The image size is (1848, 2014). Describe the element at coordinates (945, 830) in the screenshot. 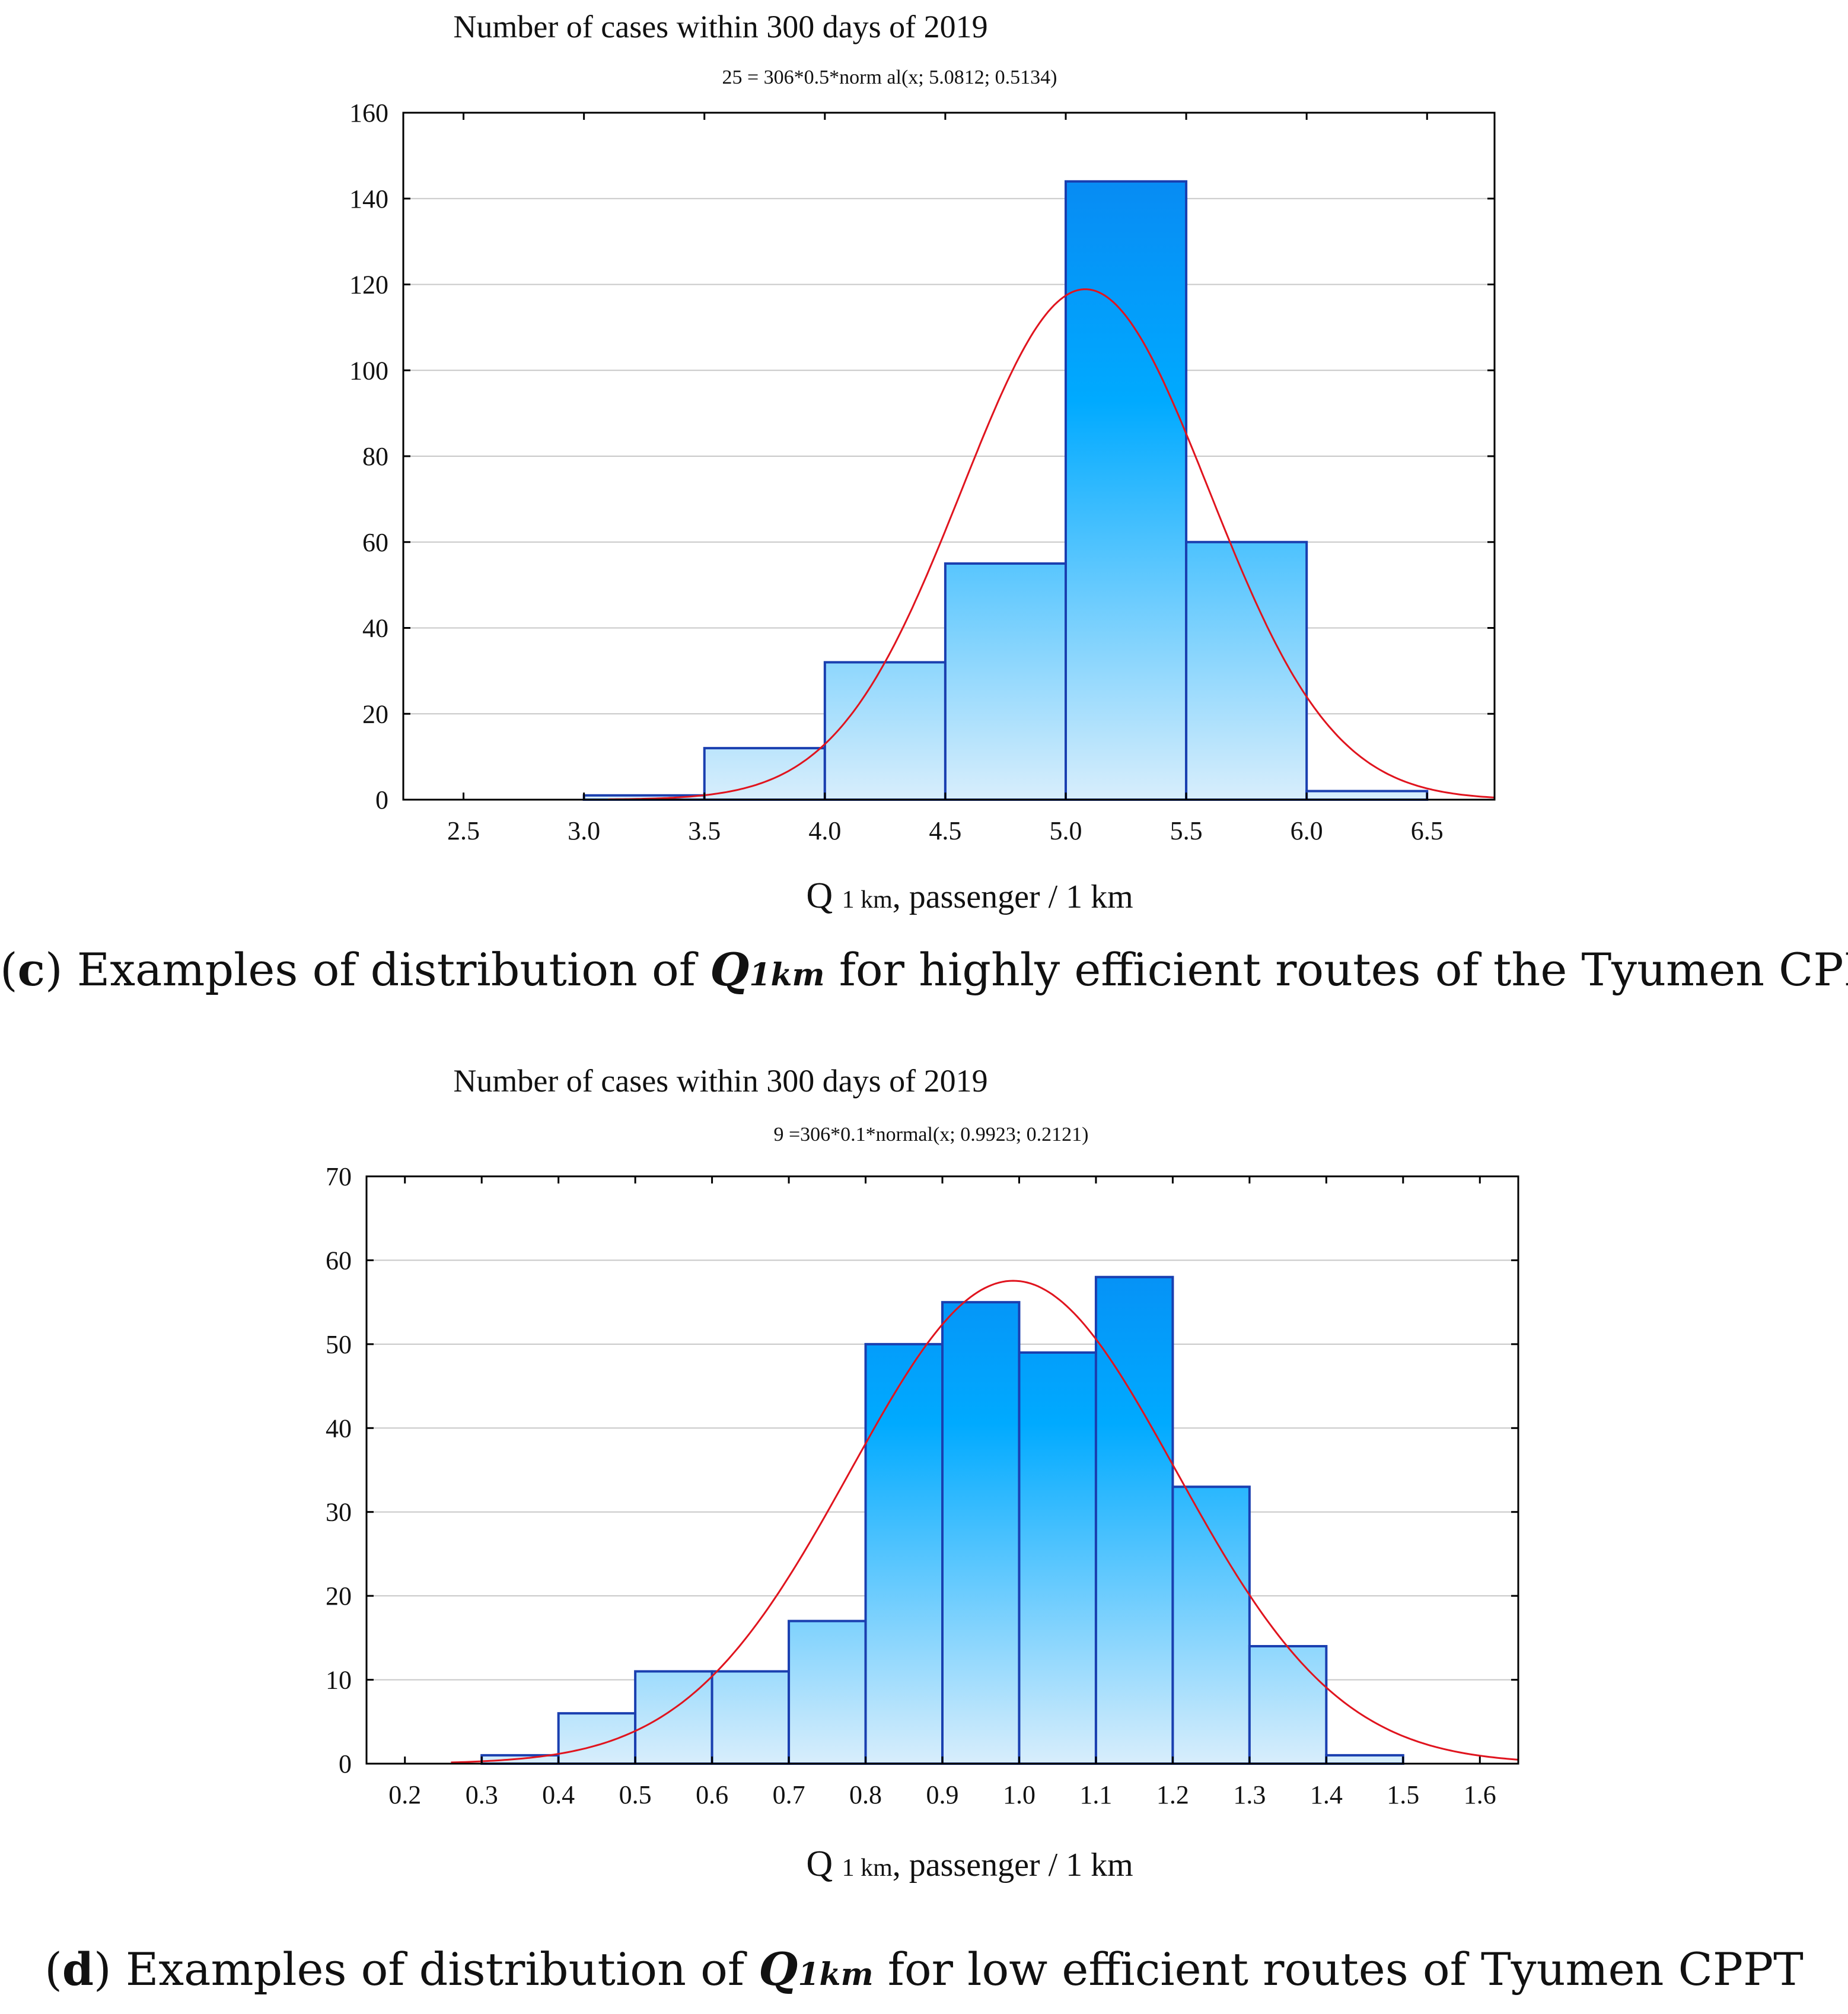

I see `xtick-label-c-4: 4.5` at that location.